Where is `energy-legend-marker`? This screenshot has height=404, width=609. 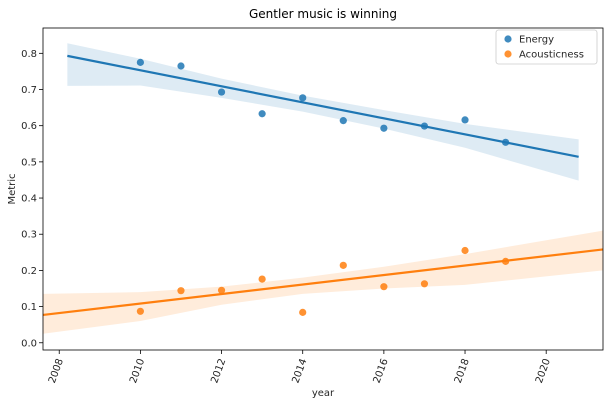
energy-legend-marker is located at coordinates (508, 39).